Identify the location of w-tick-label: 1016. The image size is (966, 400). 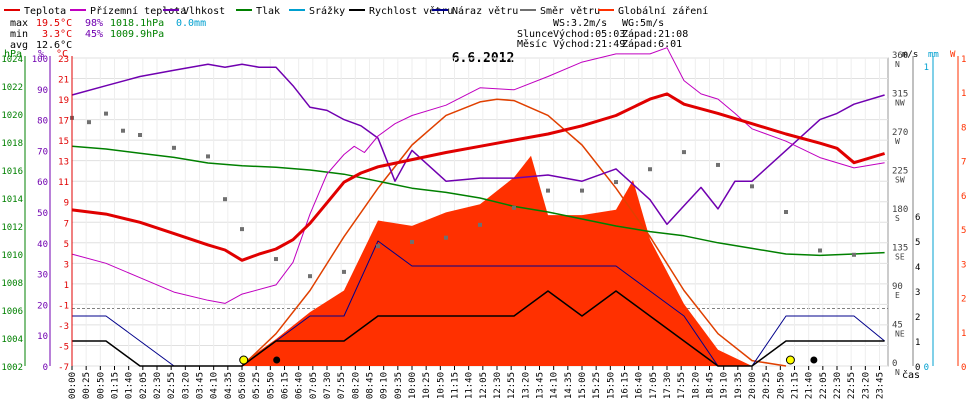
(963, 94).